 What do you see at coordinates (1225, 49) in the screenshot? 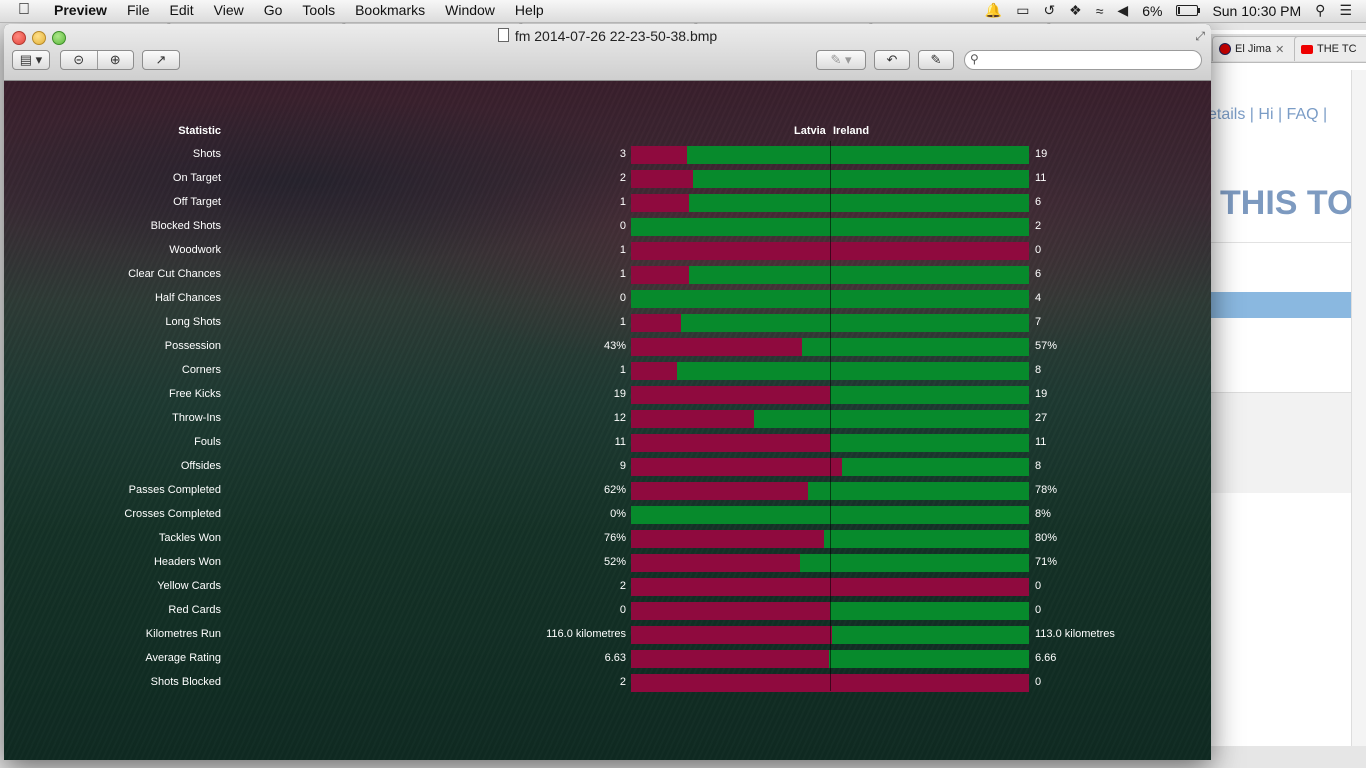
I see `favicon-icon` at bounding box center [1225, 49].